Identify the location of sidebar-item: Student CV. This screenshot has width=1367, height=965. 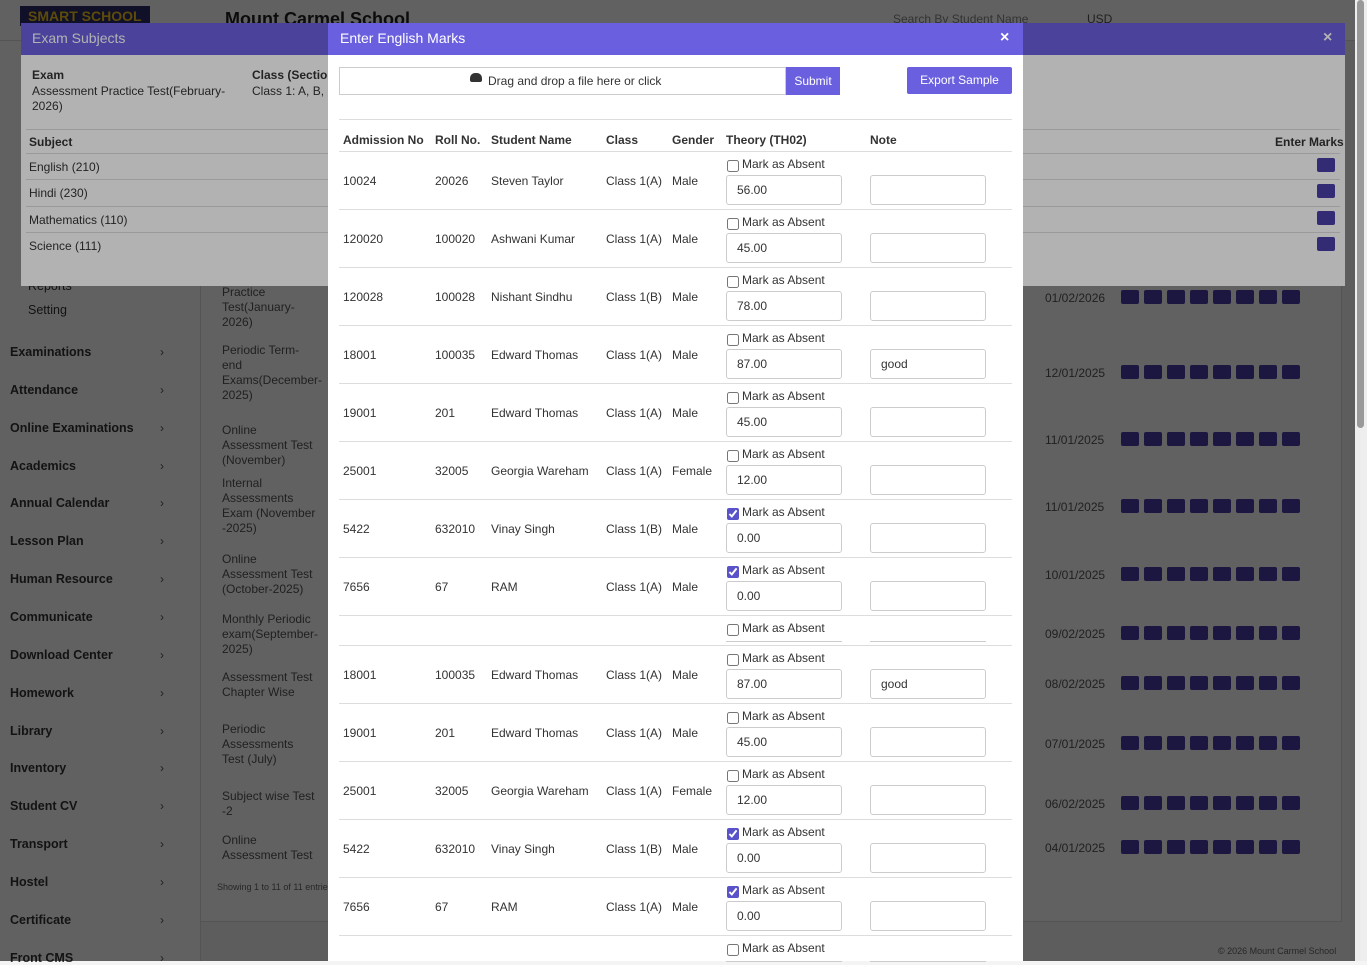
(44, 806).